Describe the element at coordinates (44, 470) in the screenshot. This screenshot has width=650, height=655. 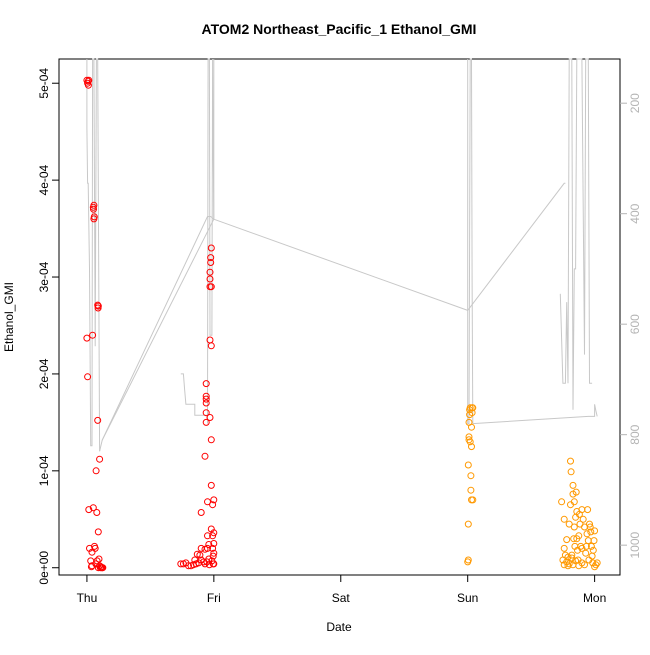
I see `y-tick-label: 1e-04` at that location.